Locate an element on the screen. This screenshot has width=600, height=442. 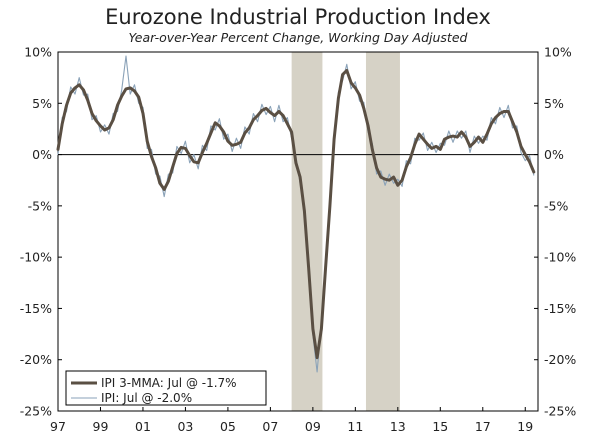
y-tick-label-right: -25% is located at coordinates (560, 411).